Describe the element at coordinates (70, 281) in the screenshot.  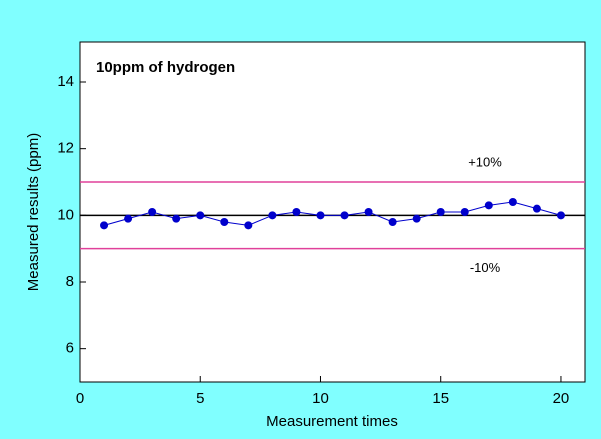
I see `y-tick-label: 8` at that location.